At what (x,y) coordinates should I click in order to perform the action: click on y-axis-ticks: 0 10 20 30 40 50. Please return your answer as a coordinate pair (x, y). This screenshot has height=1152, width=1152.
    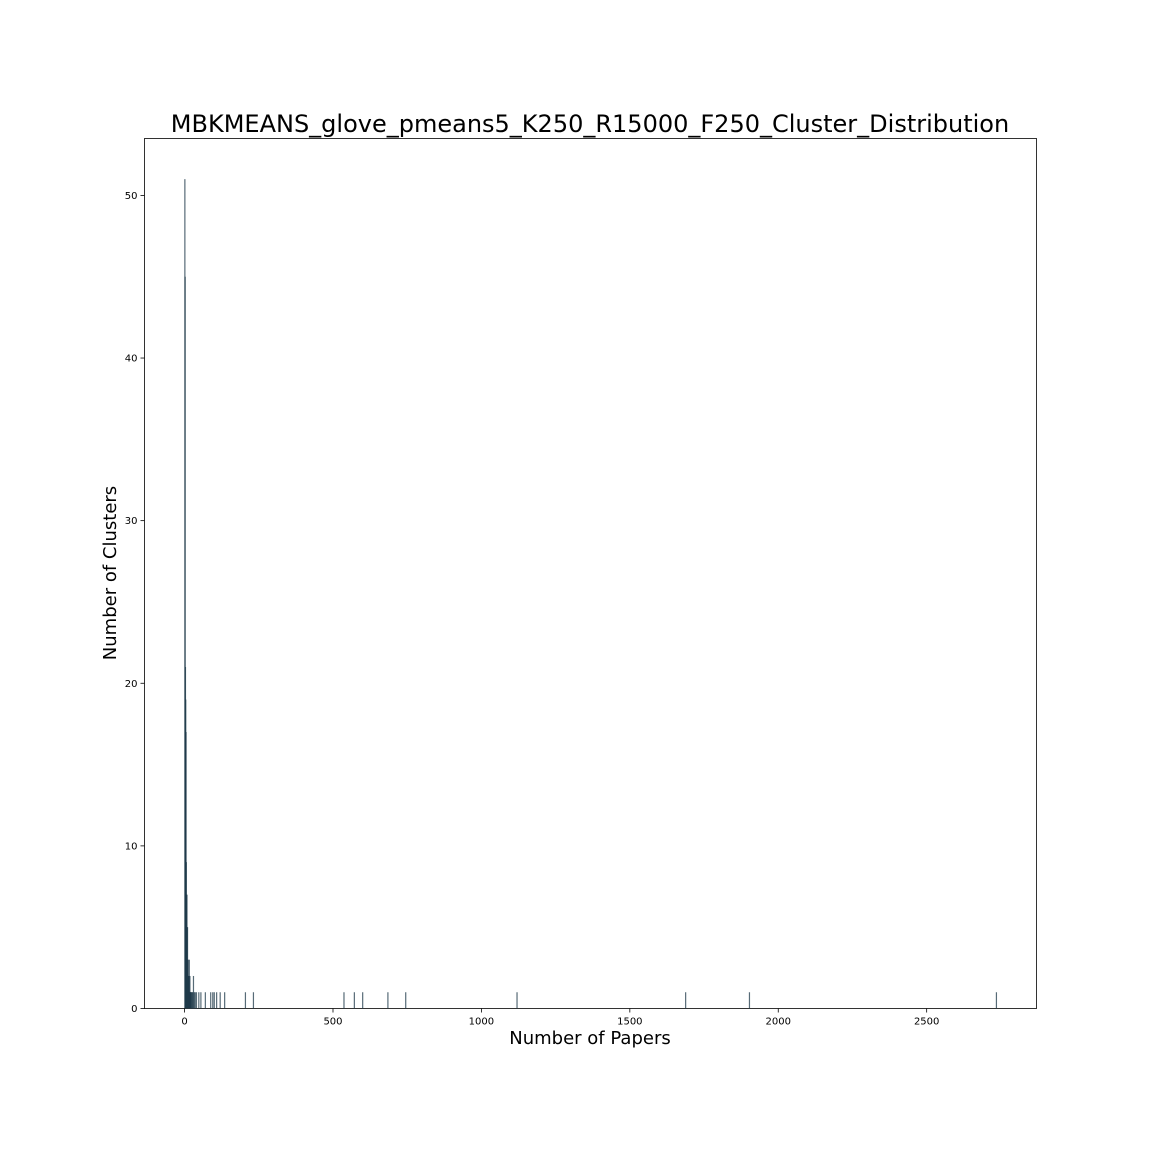
    Looking at the image, I should click on (135, 603).